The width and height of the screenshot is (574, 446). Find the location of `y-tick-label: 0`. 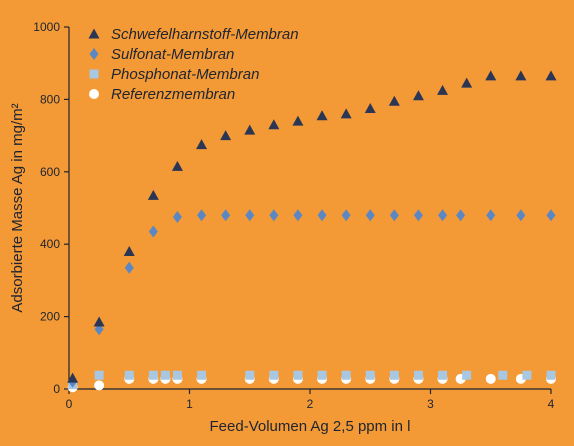

y-tick-label: 0 is located at coordinates (56, 389).